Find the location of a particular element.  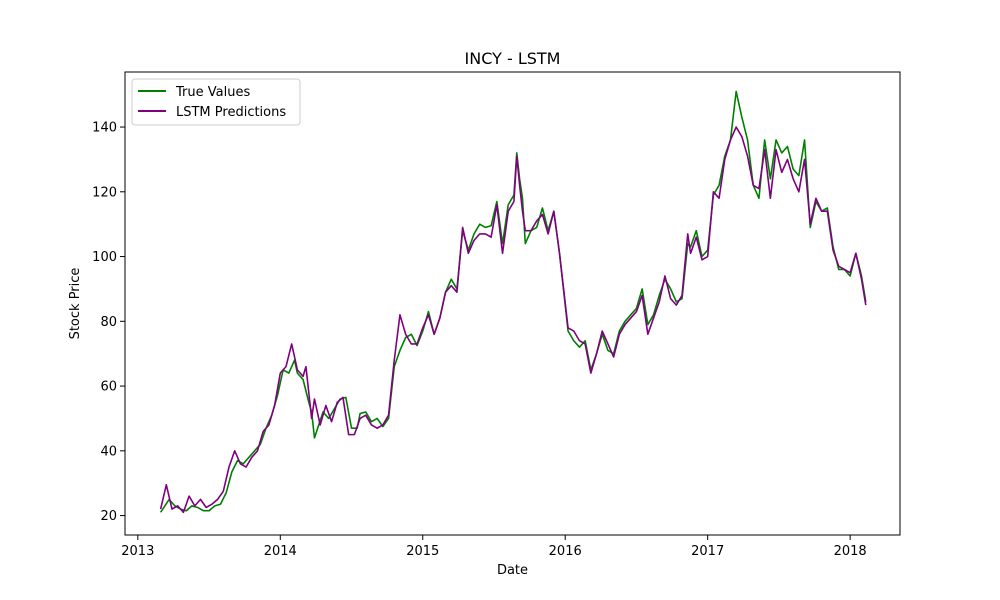

y-tick-label: 40 is located at coordinates (108, 451).